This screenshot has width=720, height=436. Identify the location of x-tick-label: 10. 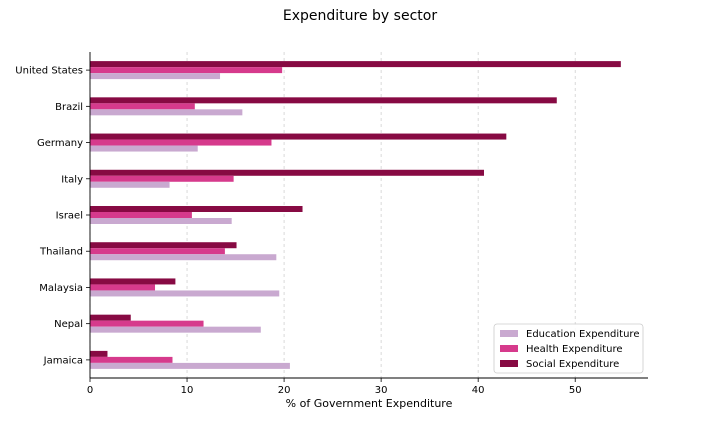
(187, 390).